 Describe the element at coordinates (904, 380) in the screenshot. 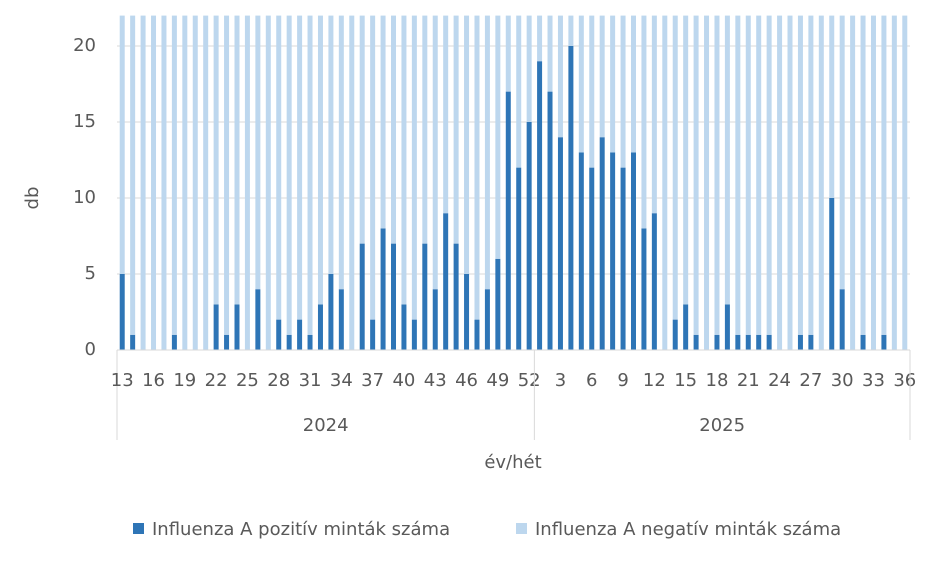

I see `x-tick-label: 36` at that location.